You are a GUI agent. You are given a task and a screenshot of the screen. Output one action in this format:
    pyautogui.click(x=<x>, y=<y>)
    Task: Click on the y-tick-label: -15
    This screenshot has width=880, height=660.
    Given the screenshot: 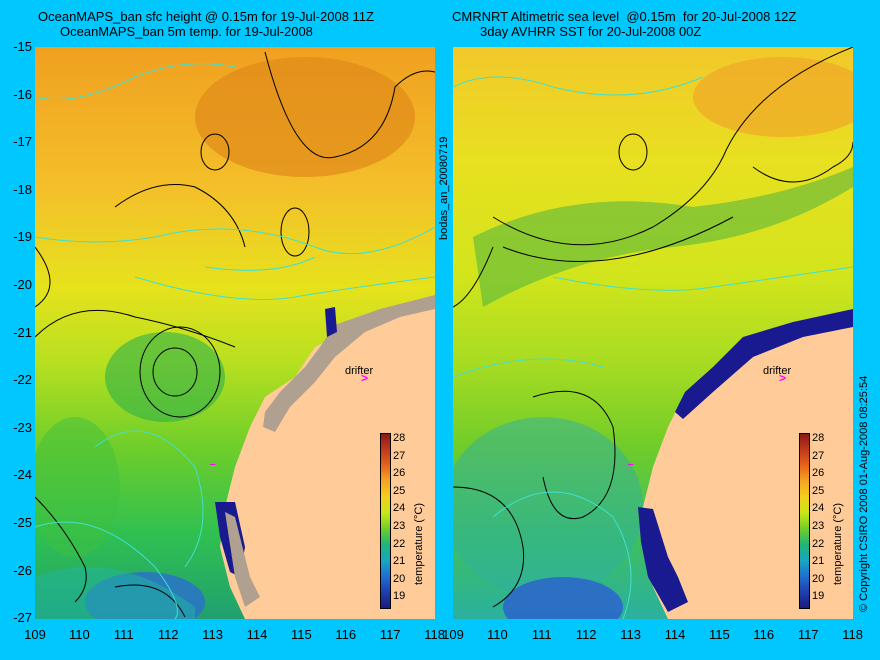 What is the action you would take?
    pyautogui.click(x=22, y=46)
    